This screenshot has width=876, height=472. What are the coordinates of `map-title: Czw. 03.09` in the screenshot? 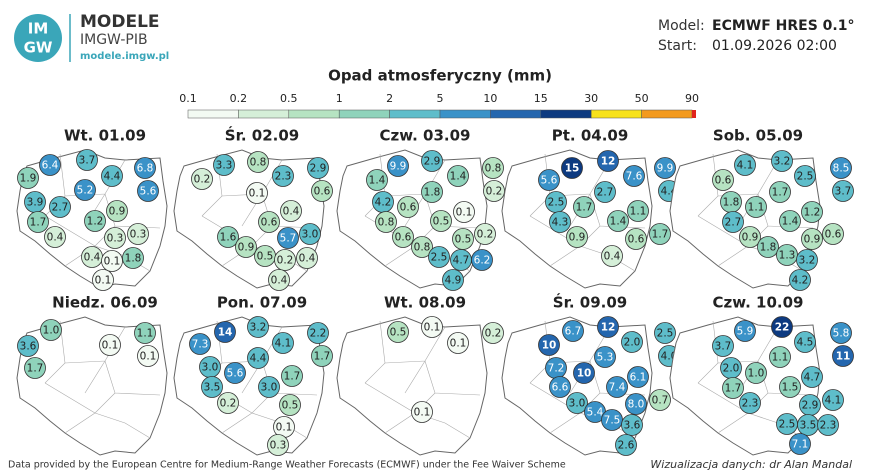 It's located at (424, 136).